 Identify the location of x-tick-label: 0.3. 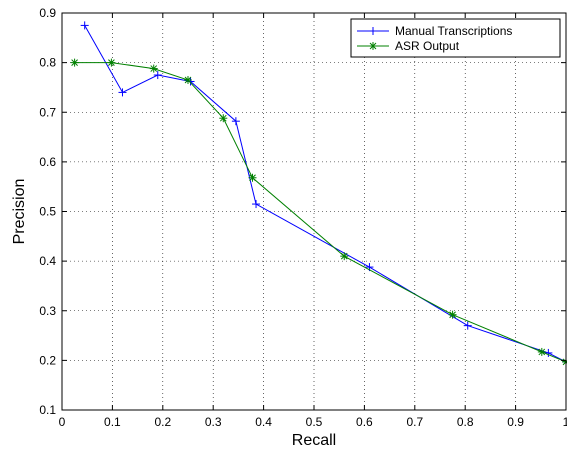
(213, 422).